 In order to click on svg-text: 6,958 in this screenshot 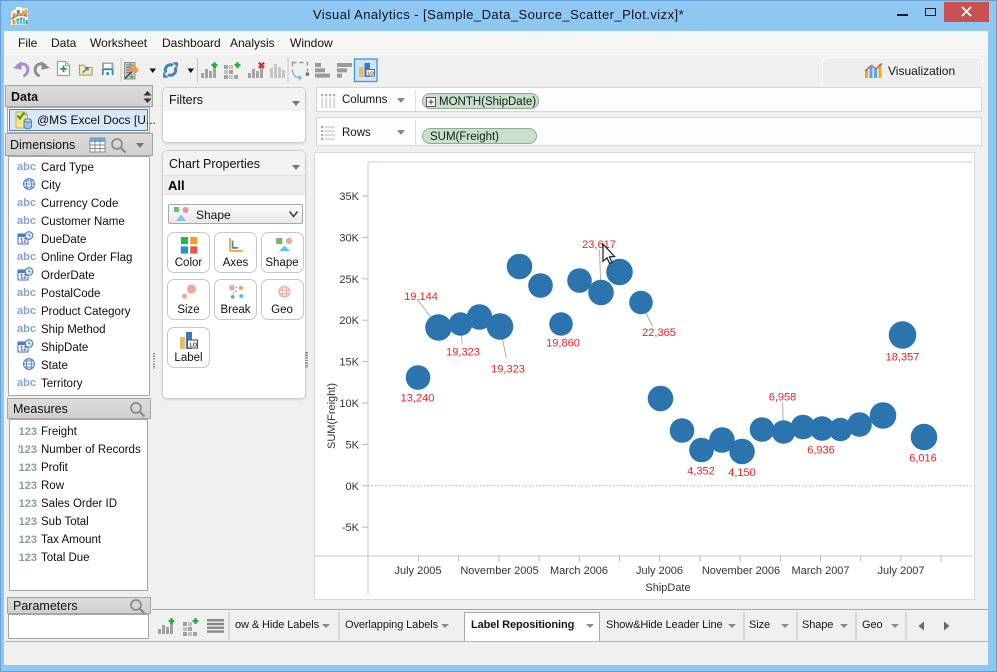, I will do `click(783, 398)`.